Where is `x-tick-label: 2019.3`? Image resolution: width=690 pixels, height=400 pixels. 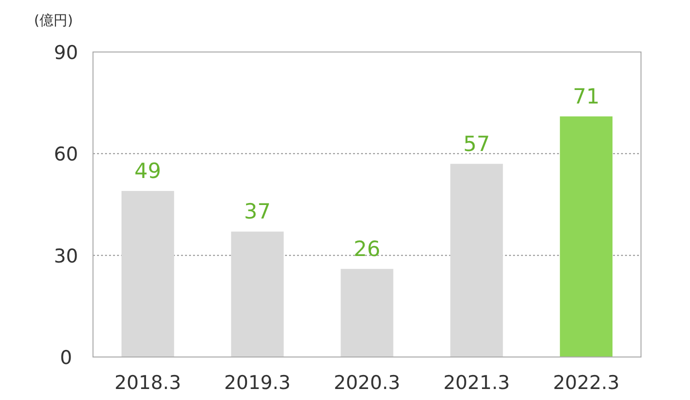 x-tick-label: 2019.3 is located at coordinates (257, 383).